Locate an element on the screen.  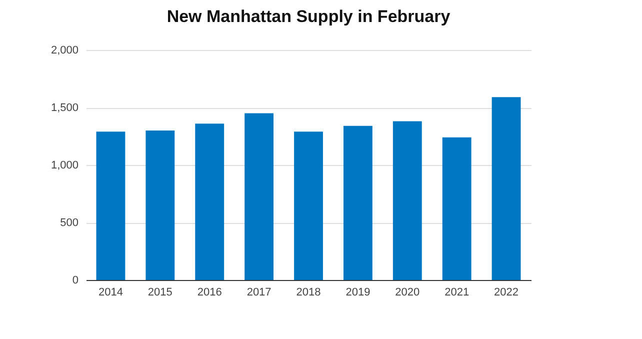
y-tick-label: 500 is located at coordinates (69, 223).